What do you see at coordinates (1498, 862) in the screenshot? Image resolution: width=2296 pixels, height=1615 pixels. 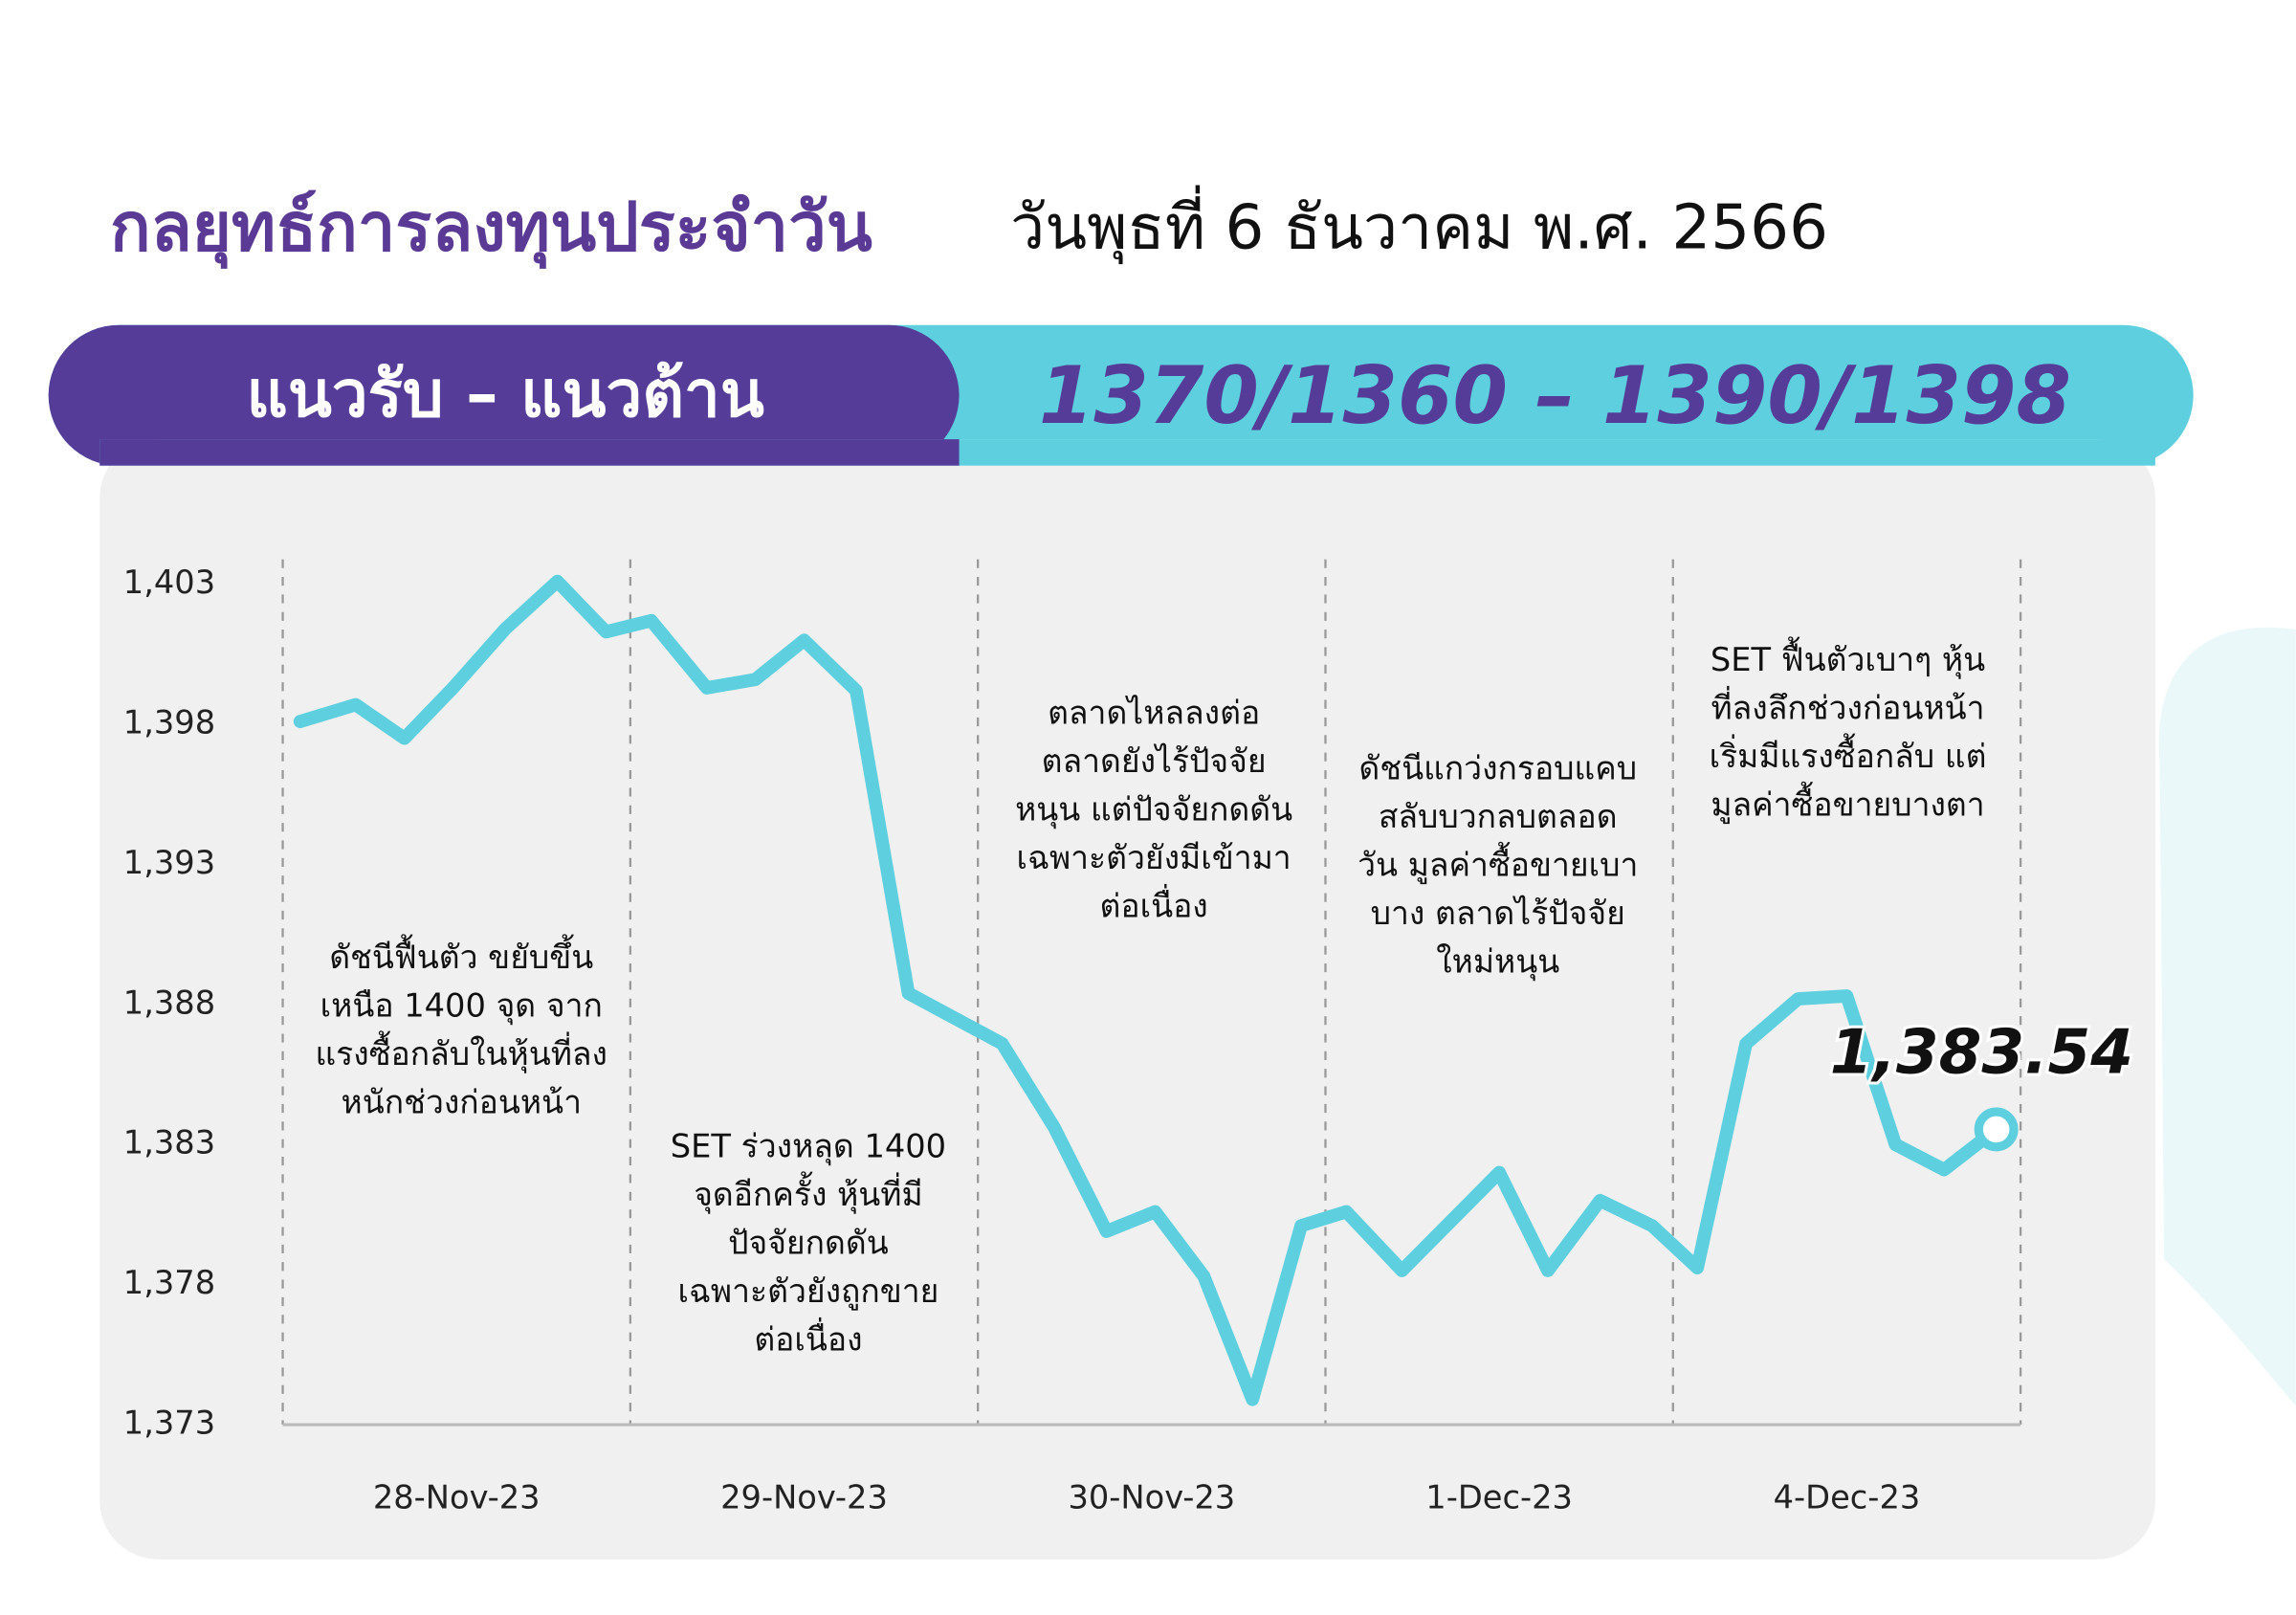 I see `annotation: วัน มูลค่าซื้อขายเบา` at bounding box center [1498, 862].